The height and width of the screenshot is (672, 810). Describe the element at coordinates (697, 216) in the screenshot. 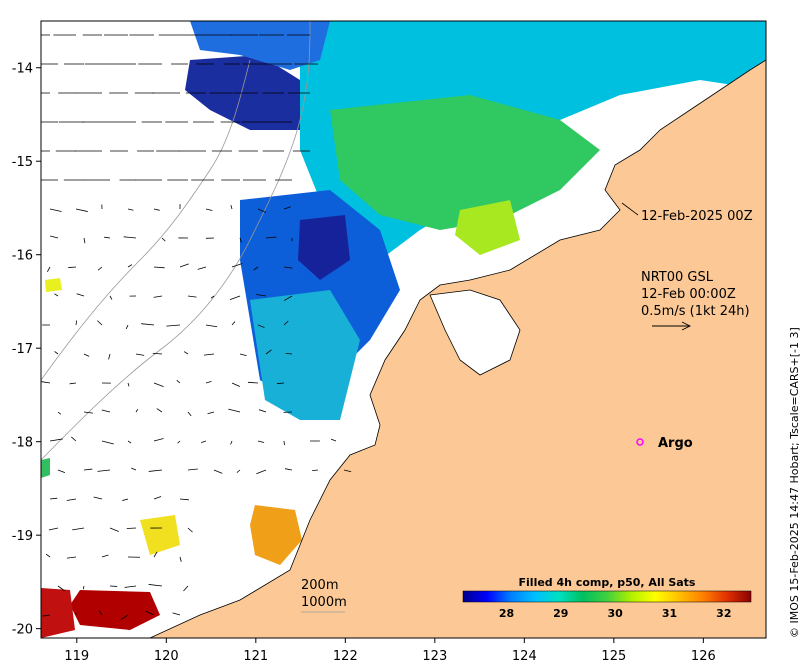

I see `timestamp-label: 12-Feb-2025 00Z` at that location.